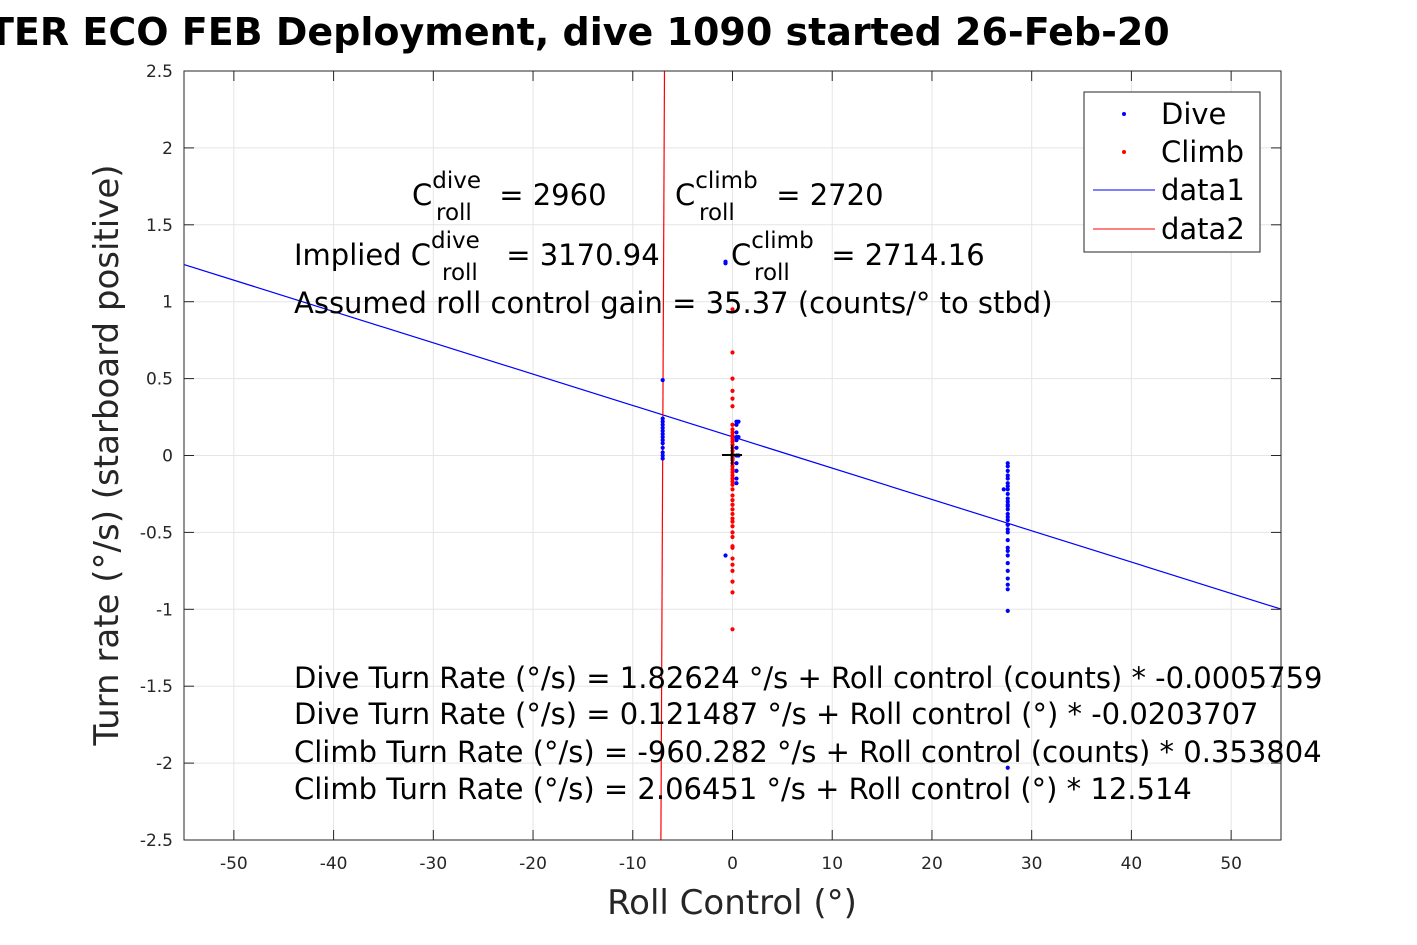 The height and width of the screenshot is (945, 1417). I want to click on y-tick-label: -1, so click(164, 610).